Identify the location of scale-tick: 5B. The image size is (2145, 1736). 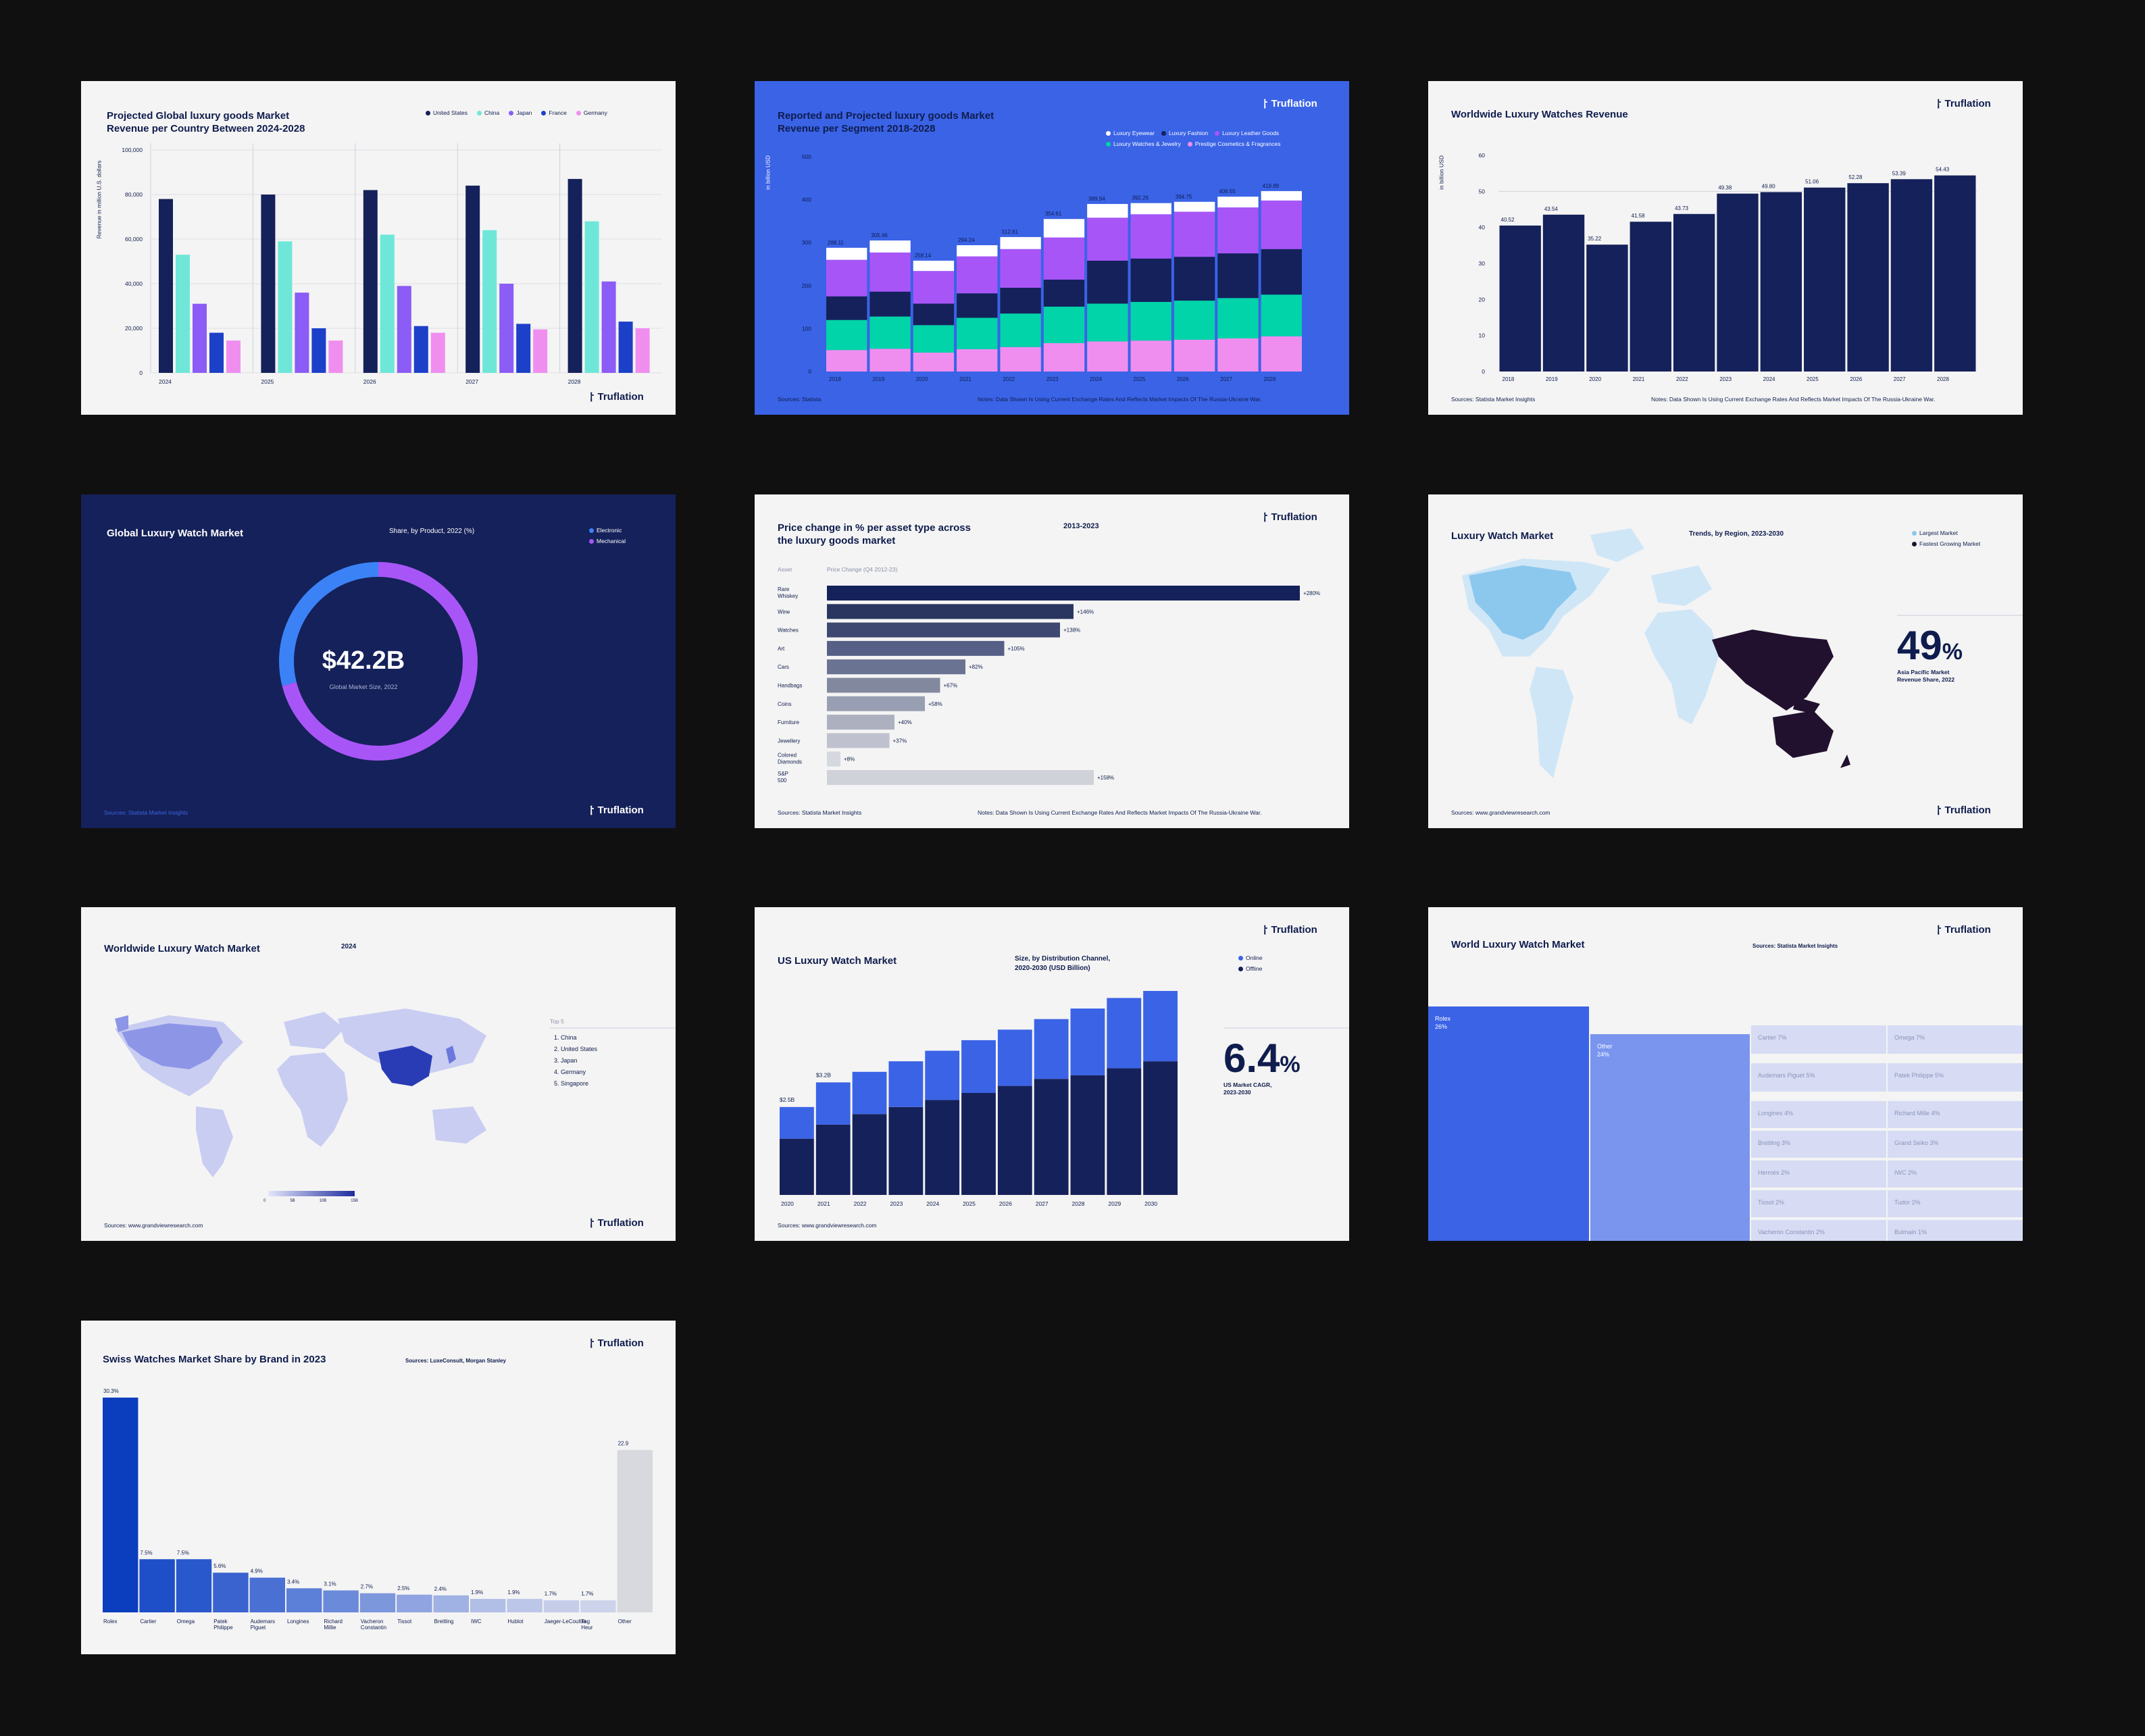
(292, 1201).